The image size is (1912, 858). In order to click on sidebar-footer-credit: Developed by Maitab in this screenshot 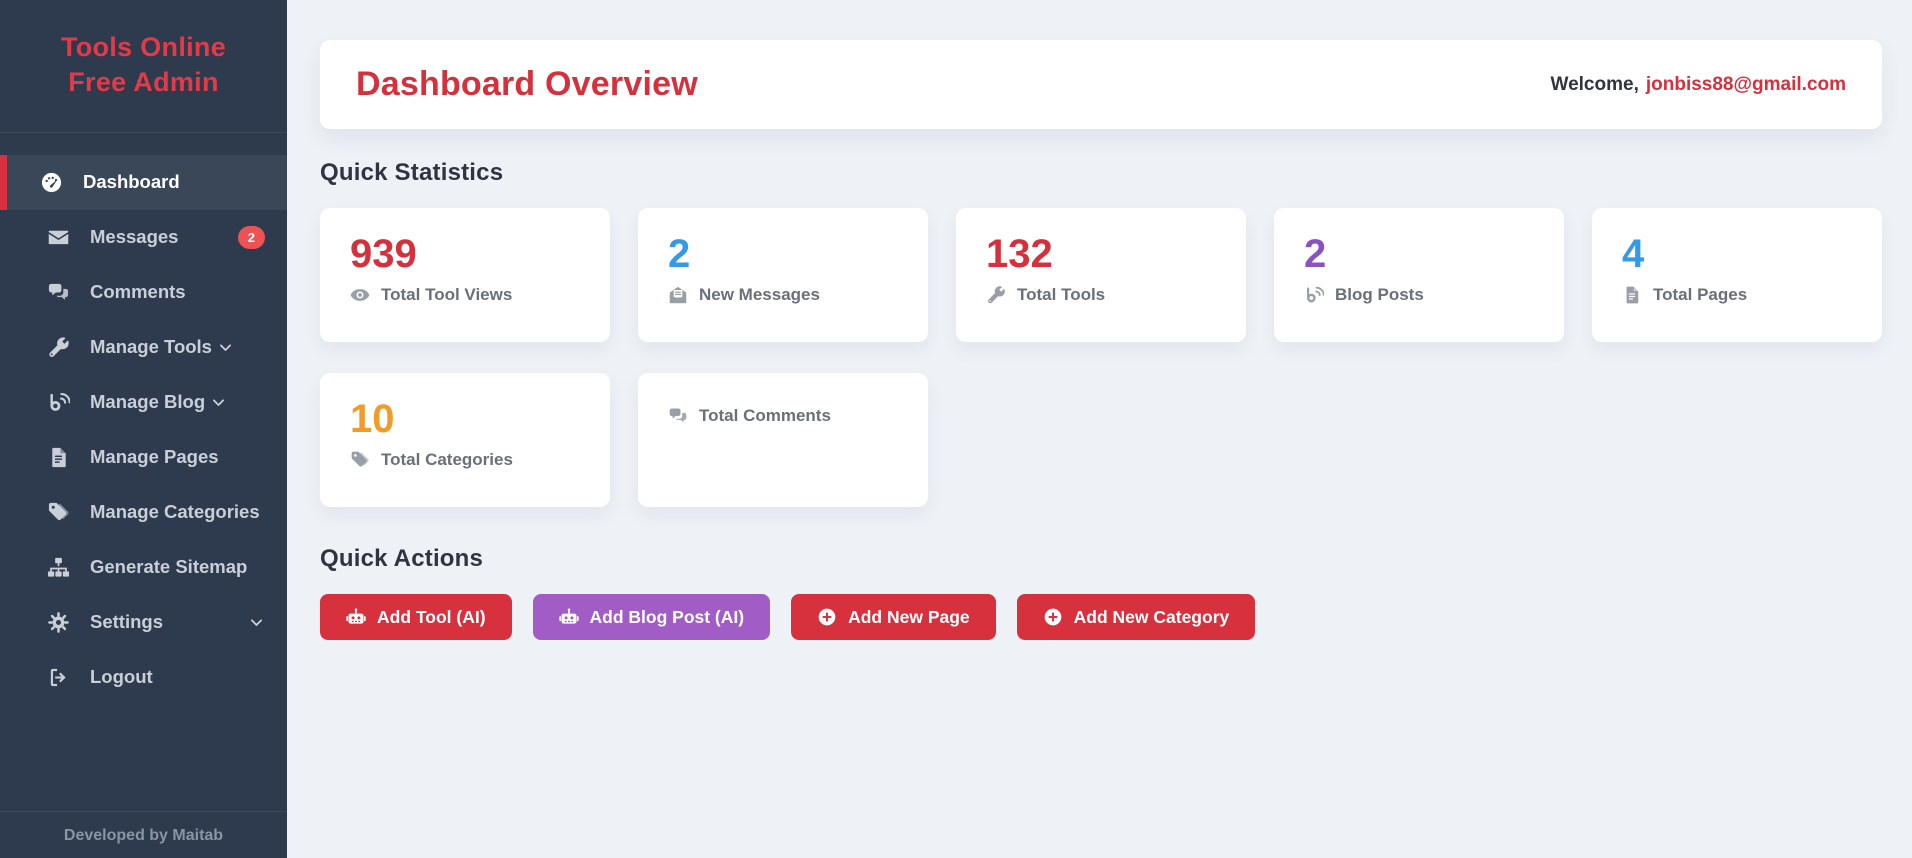, I will do `click(143, 834)`.